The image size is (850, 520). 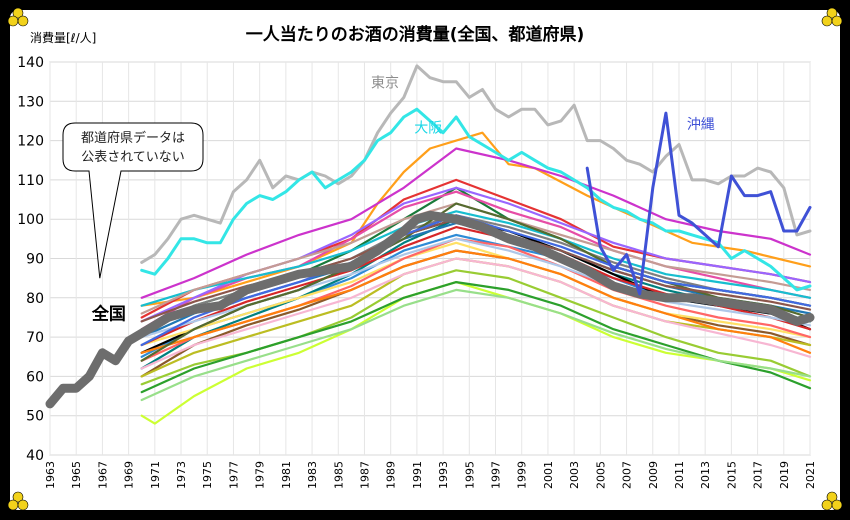 I want to click on series-label: 全国, so click(x=108, y=313).